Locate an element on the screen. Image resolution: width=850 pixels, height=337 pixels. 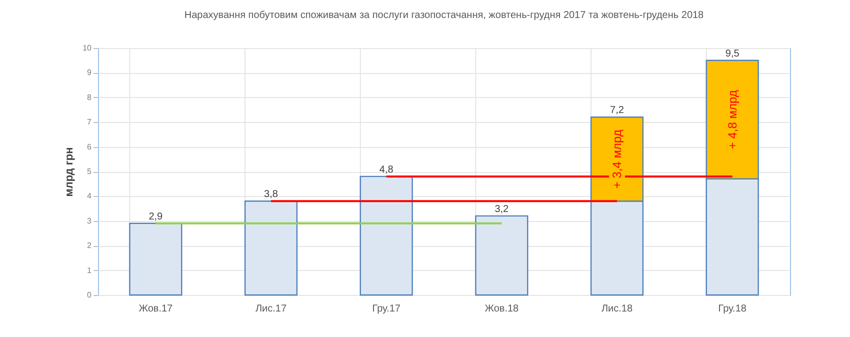
y-tick-label: 3 is located at coordinates (89, 221).